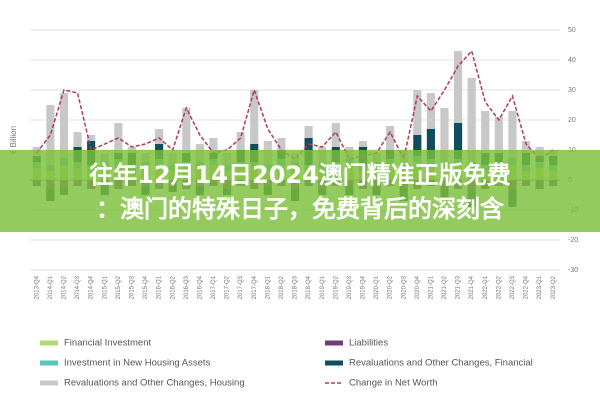 The width and height of the screenshot is (600, 400). Describe the element at coordinates (572, 60) in the screenshot. I see `y-tick-label: 40` at that location.